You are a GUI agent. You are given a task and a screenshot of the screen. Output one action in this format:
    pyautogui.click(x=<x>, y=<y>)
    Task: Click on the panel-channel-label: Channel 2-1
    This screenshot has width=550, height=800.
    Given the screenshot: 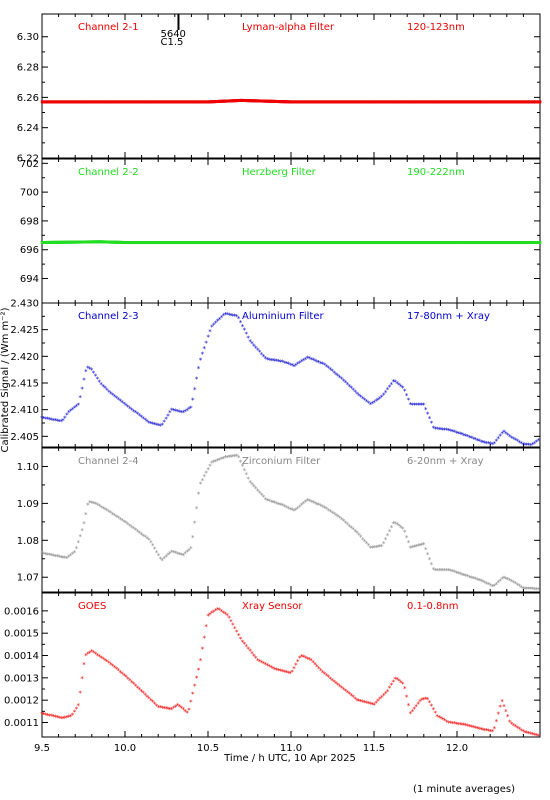 What is the action you would take?
    pyautogui.click(x=108, y=27)
    